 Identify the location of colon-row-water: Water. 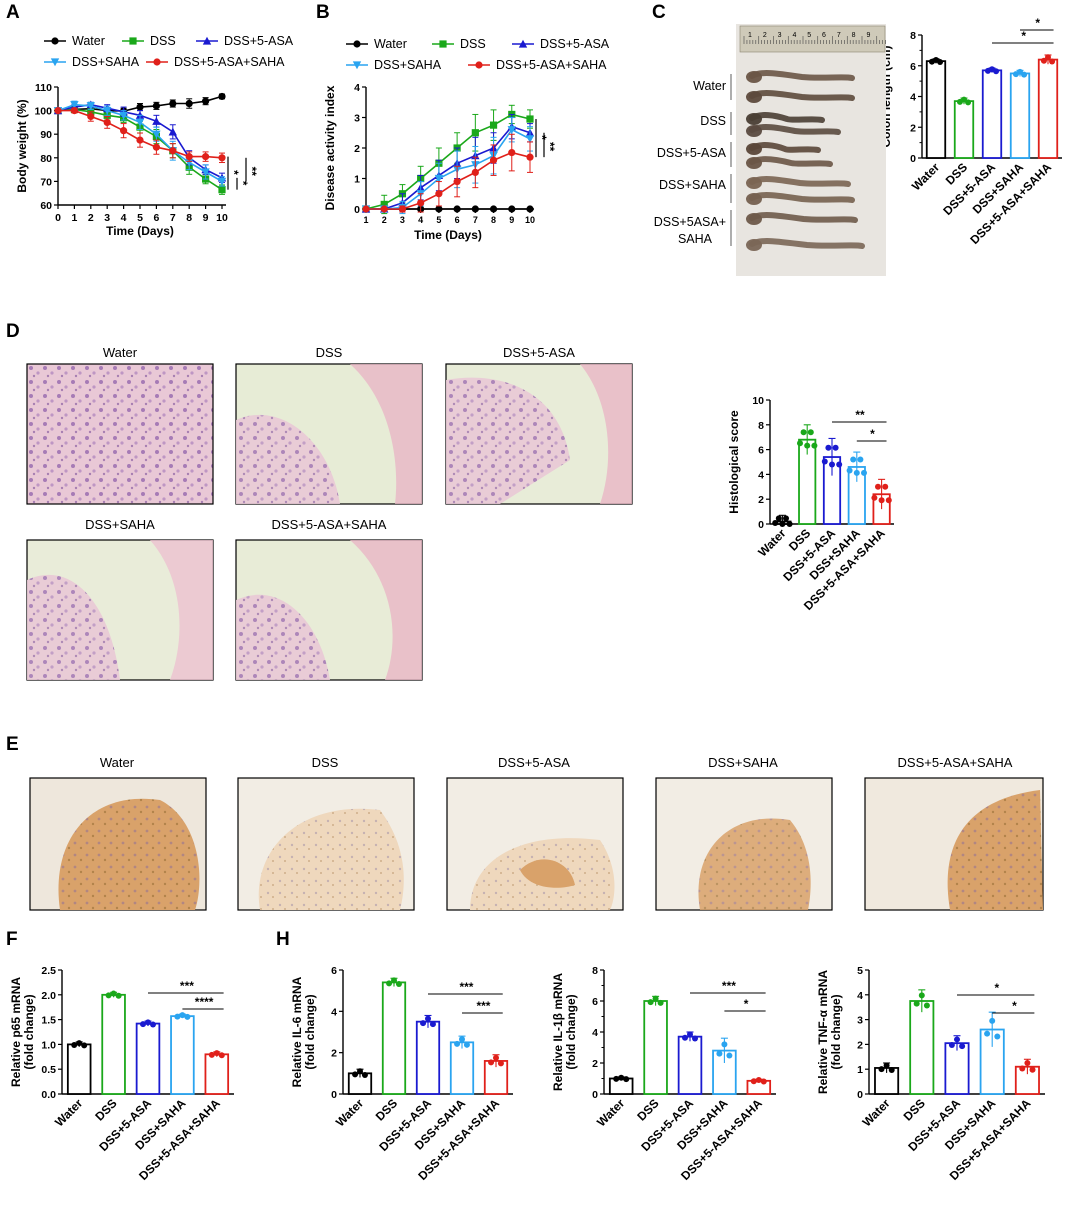
(709, 86).